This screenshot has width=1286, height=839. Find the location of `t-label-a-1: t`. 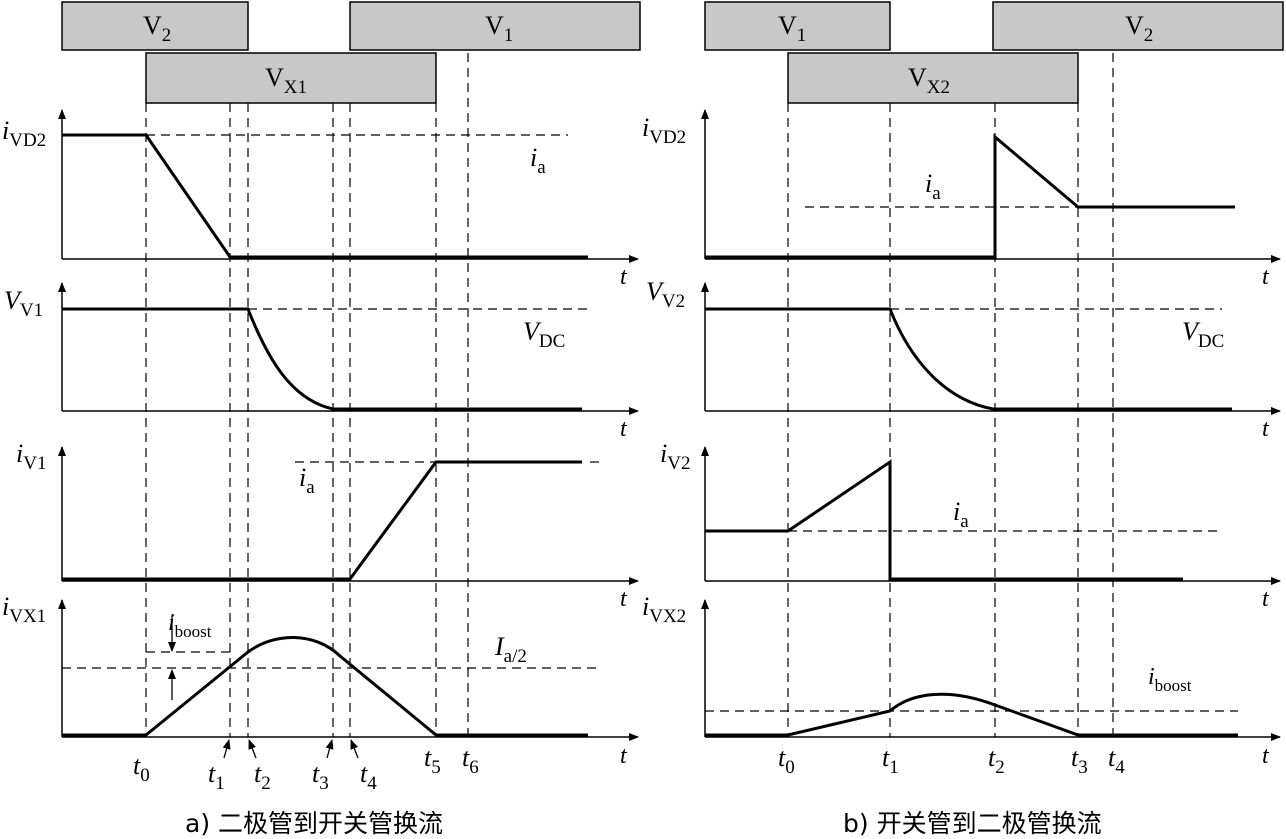

t-label-a-1: t is located at coordinates (624, 277).